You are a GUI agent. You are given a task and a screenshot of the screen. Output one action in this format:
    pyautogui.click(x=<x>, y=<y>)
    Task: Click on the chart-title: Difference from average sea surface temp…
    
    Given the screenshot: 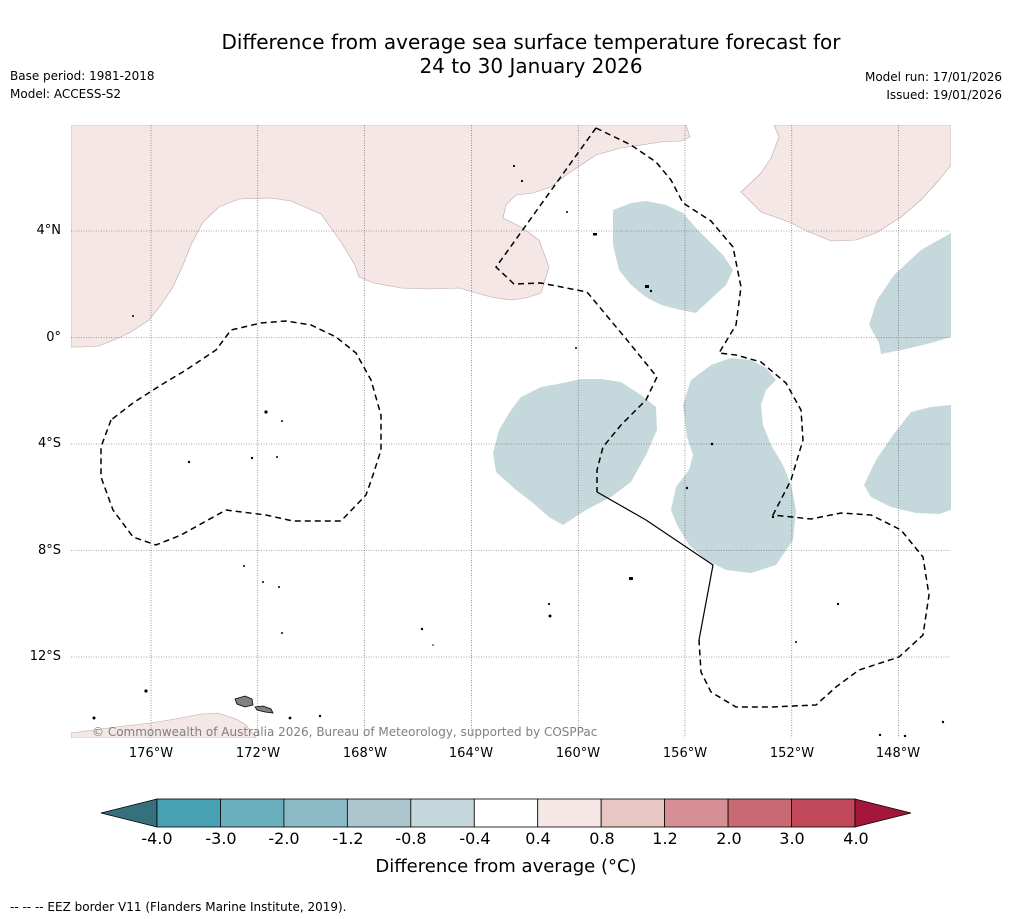 What is the action you would take?
    pyautogui.click(x=505, y=54)
    